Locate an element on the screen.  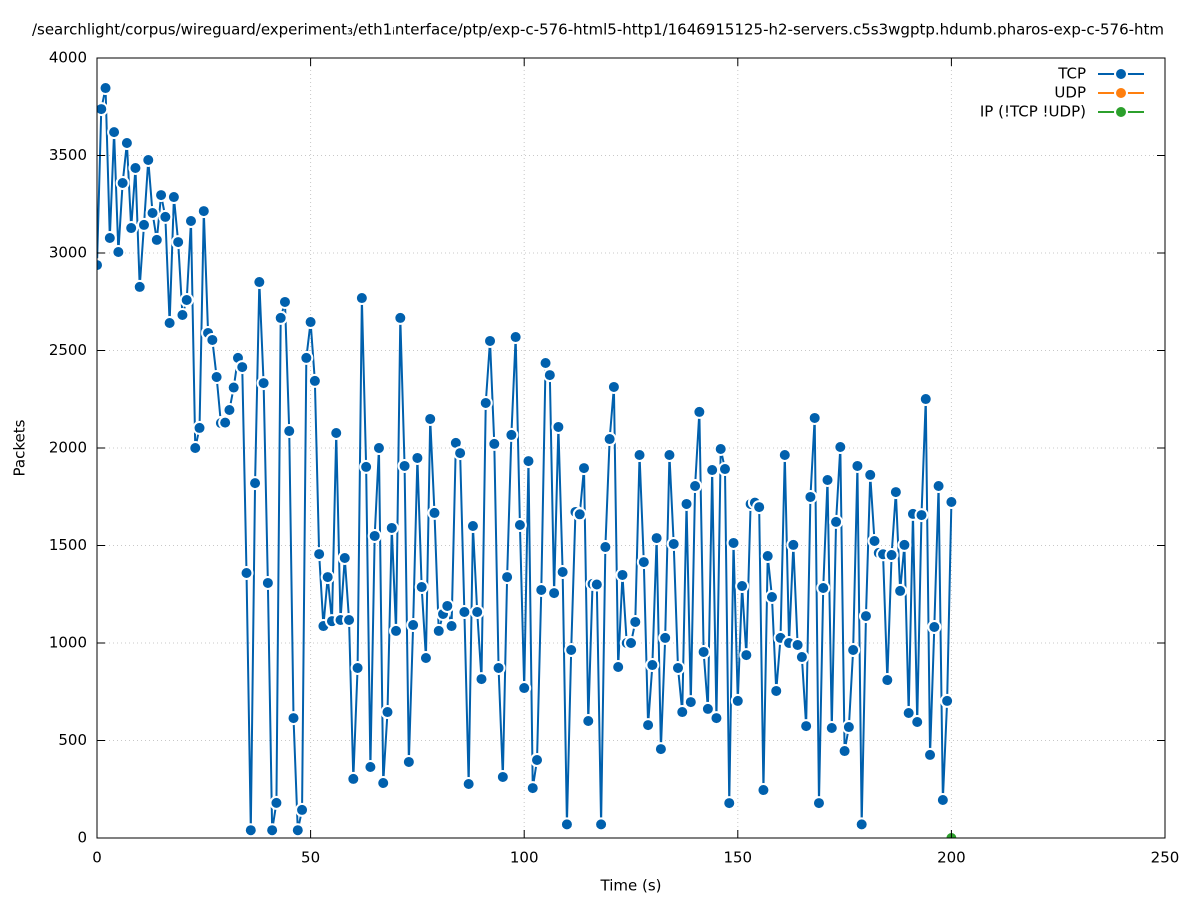
x-axis-label: Time (s) is located at coordinates (631, 886).